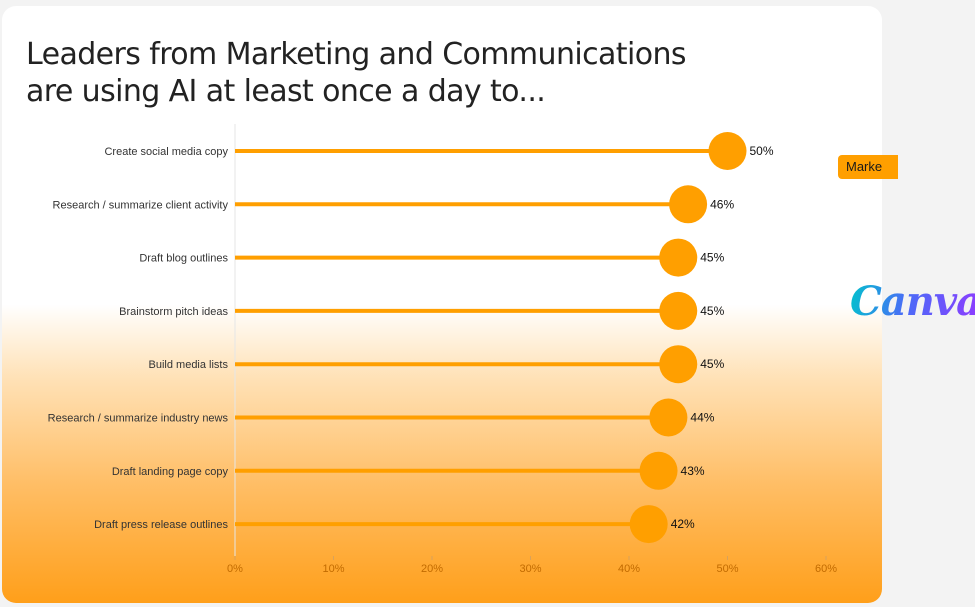  I want to click on data-label: 50%, so click(762, 151).